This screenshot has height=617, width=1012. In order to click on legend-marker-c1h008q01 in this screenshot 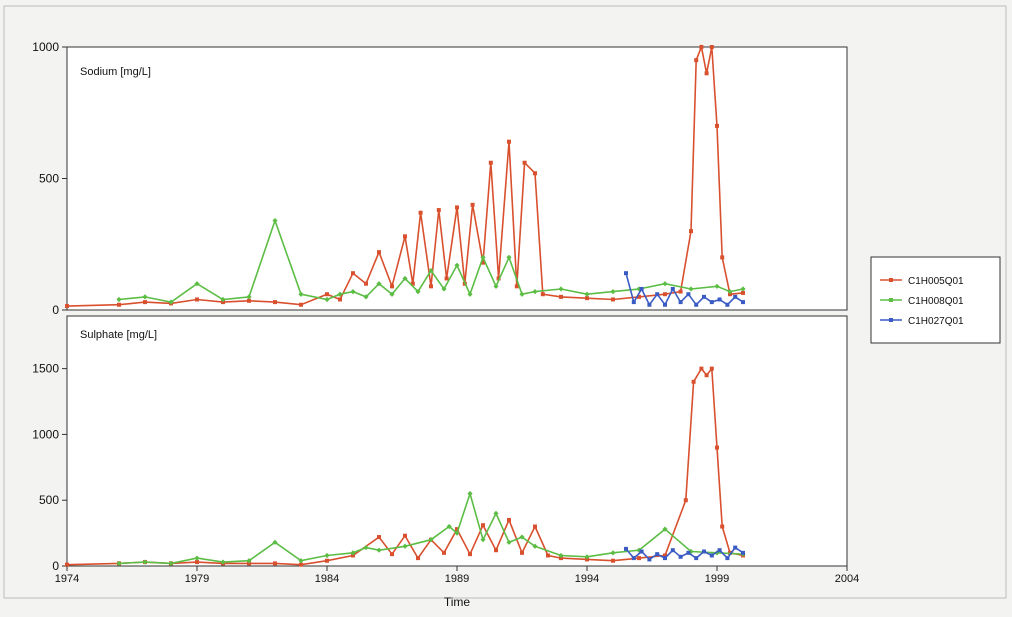, I will do `click(891, 300)`.